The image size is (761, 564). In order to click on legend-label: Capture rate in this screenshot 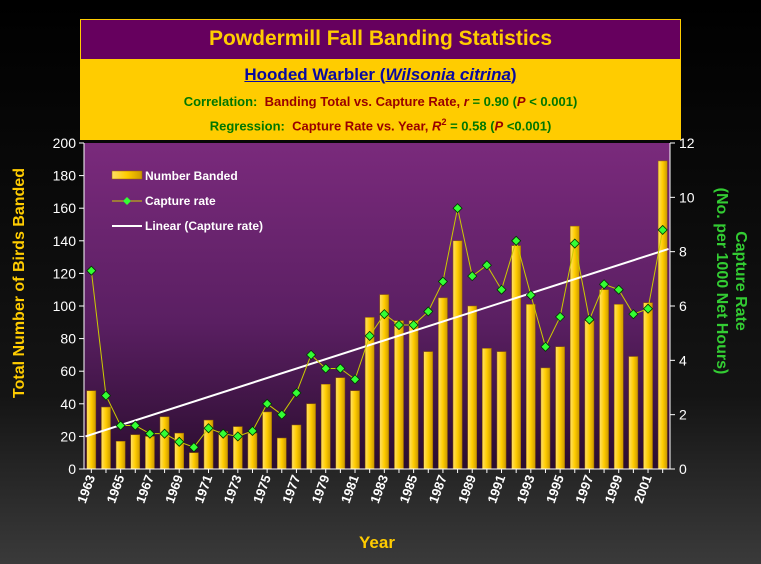, I will do `click(180, 201)`.